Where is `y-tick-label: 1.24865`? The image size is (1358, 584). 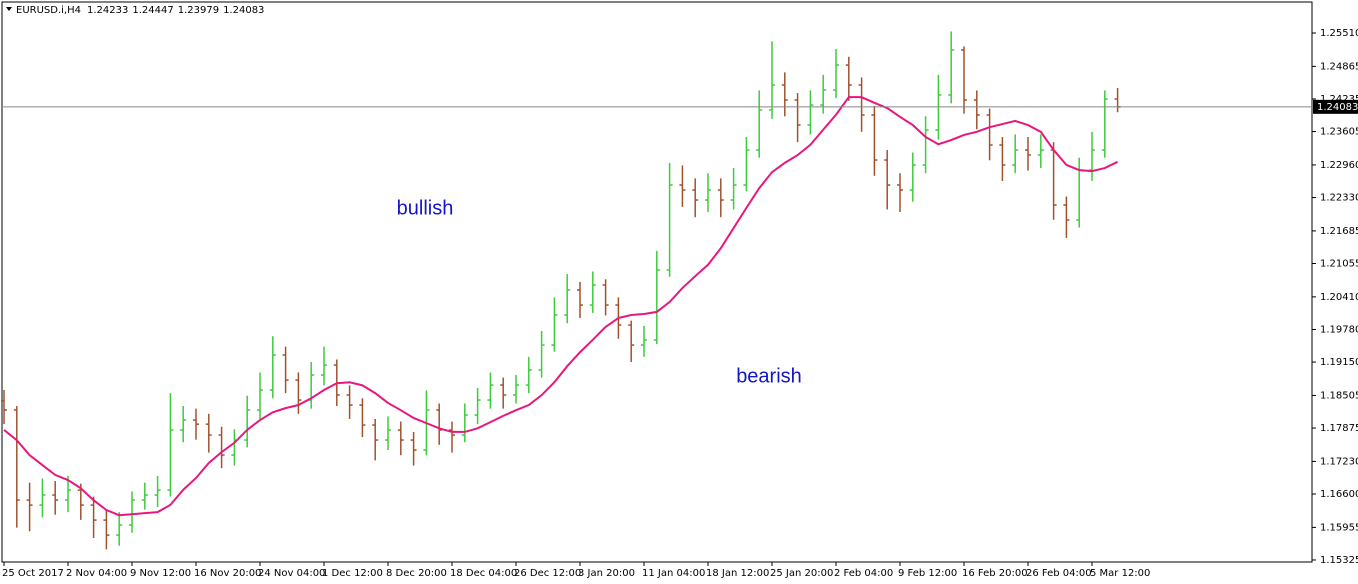
y-tick-label: 1.24865 is located at coordinates (1339, 66).